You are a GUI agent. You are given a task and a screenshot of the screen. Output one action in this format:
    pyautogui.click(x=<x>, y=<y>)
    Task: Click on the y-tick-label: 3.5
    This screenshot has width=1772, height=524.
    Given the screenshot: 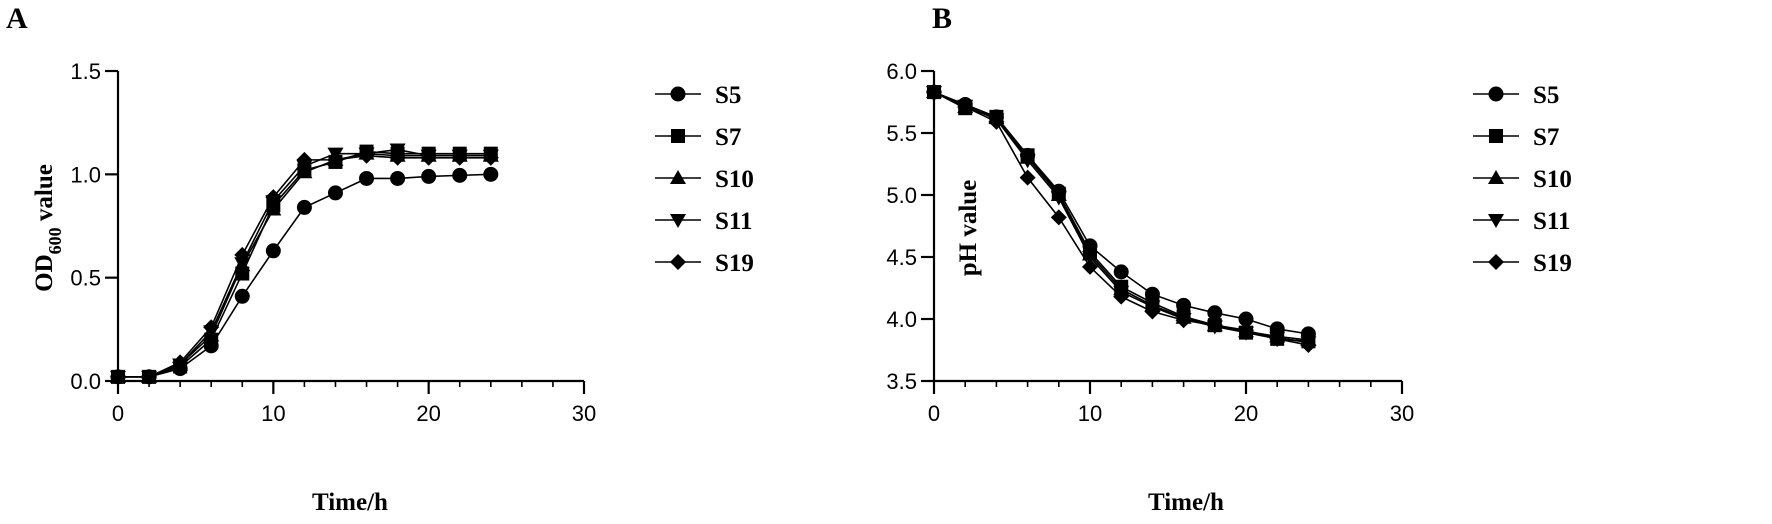 What is the action you would take?
    pyautogui.click(x=901, y=381)
    